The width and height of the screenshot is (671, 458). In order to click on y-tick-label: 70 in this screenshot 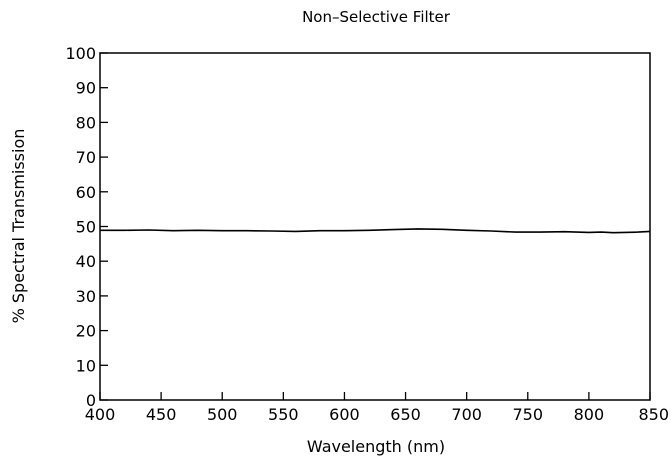, I will do `click(86, 157)`.